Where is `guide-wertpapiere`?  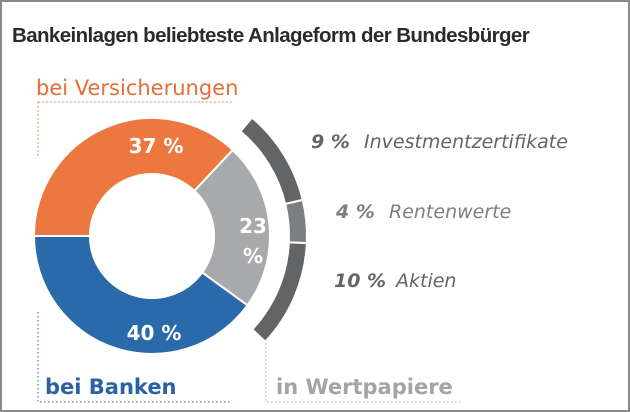
guide-wertpapiere is located at coordinates (362, 365).